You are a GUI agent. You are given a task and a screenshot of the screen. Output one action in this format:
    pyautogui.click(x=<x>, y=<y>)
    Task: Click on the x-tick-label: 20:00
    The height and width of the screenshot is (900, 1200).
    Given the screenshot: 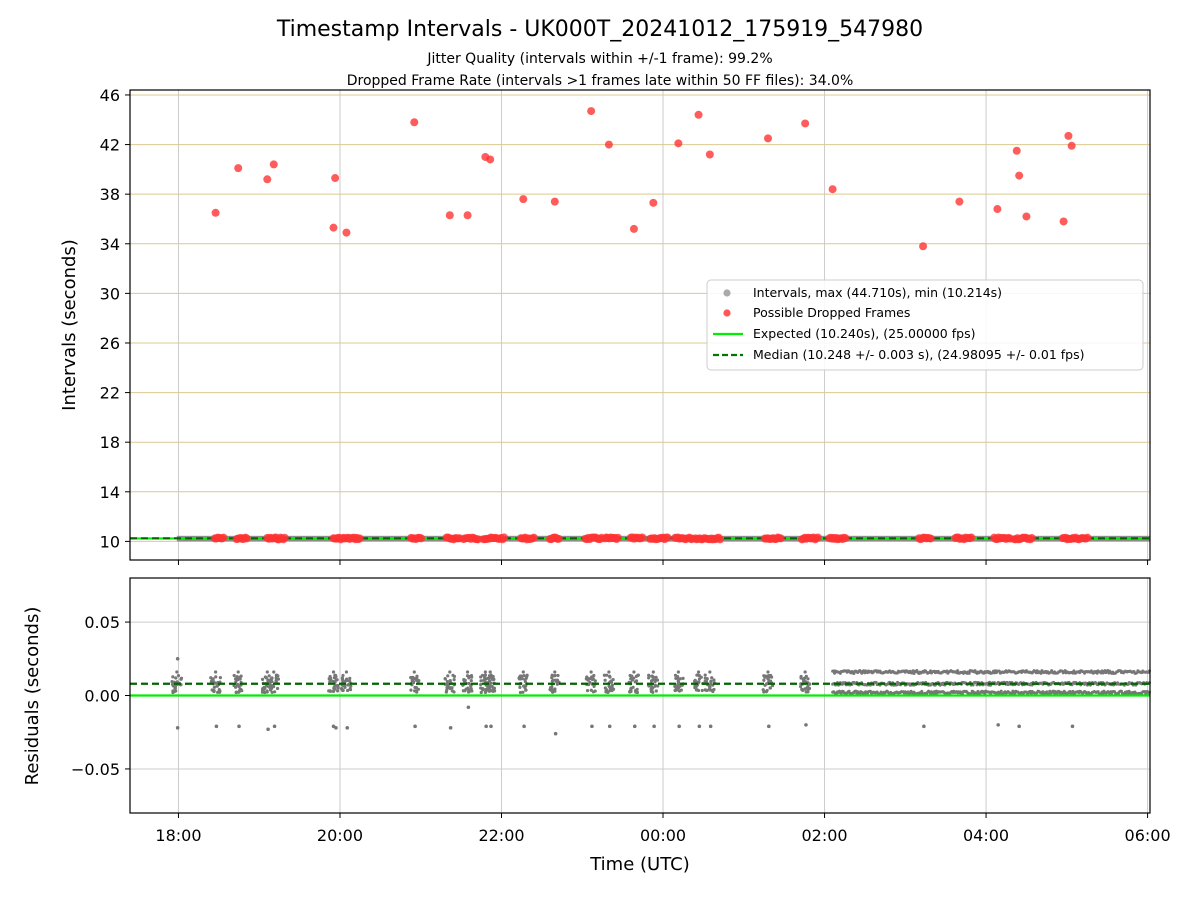 What is the action you would take?
    pyautogui.click(x=340, y=835)
    